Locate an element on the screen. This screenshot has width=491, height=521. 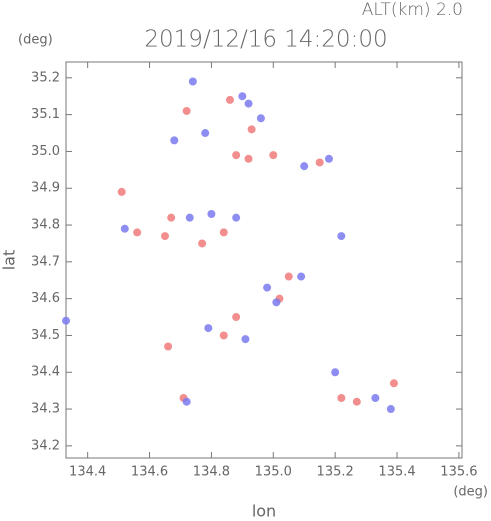
x-tick-label: 134.4 is located at coordinates (87, 472).